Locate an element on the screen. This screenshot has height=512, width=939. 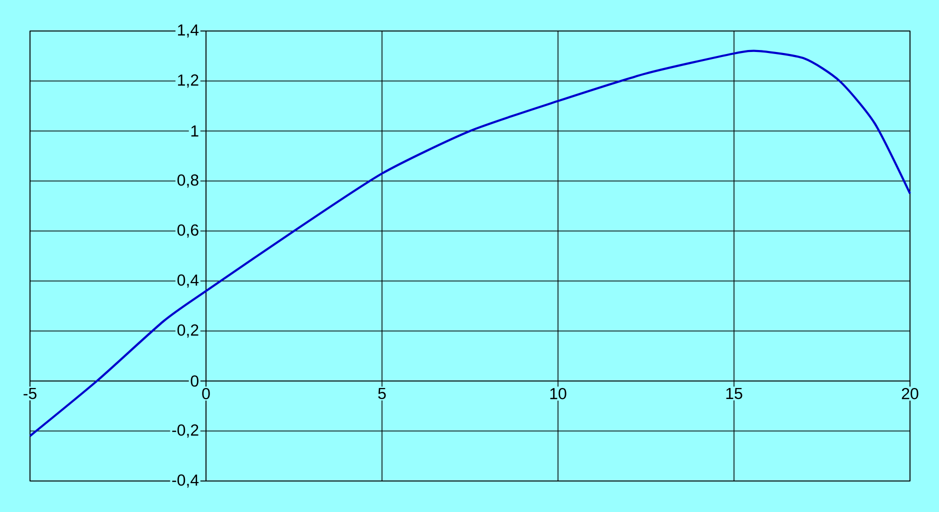
x-tick-label: 5 is located at coordinates (382, 394).